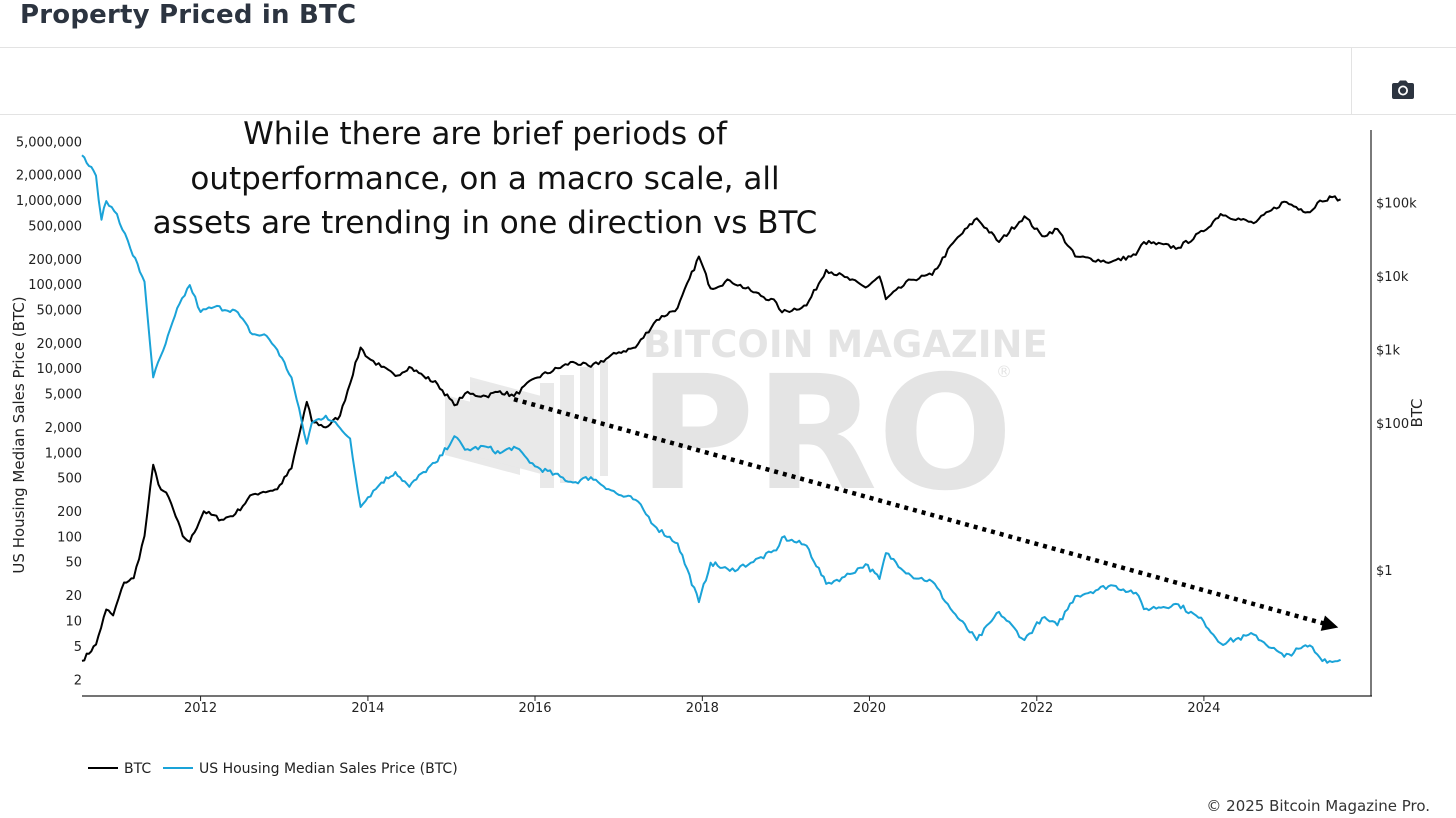 The image size is (1456, 818). Describe the element at coordinates (63, 428) in the screenshot. I see `left-tick-label: 2,000` at that location.